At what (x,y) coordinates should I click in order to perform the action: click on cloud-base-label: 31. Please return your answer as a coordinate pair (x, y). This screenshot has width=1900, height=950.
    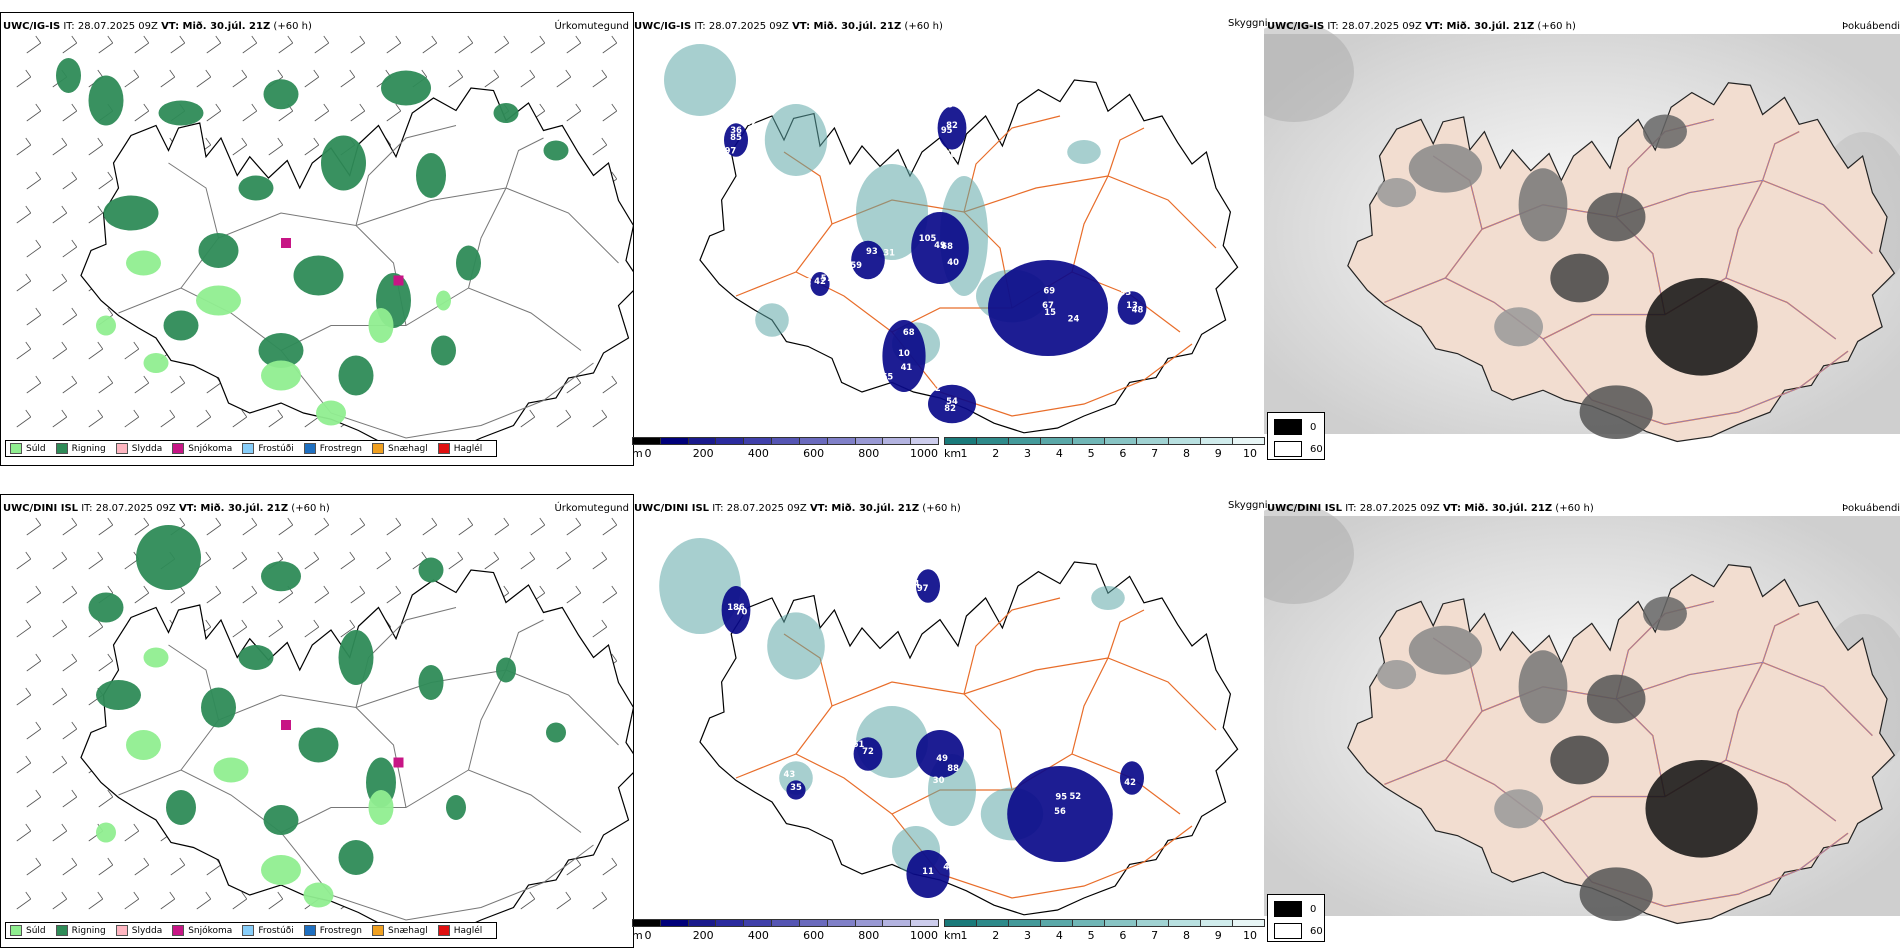
    Looking at the image, I should click on (889, 252).